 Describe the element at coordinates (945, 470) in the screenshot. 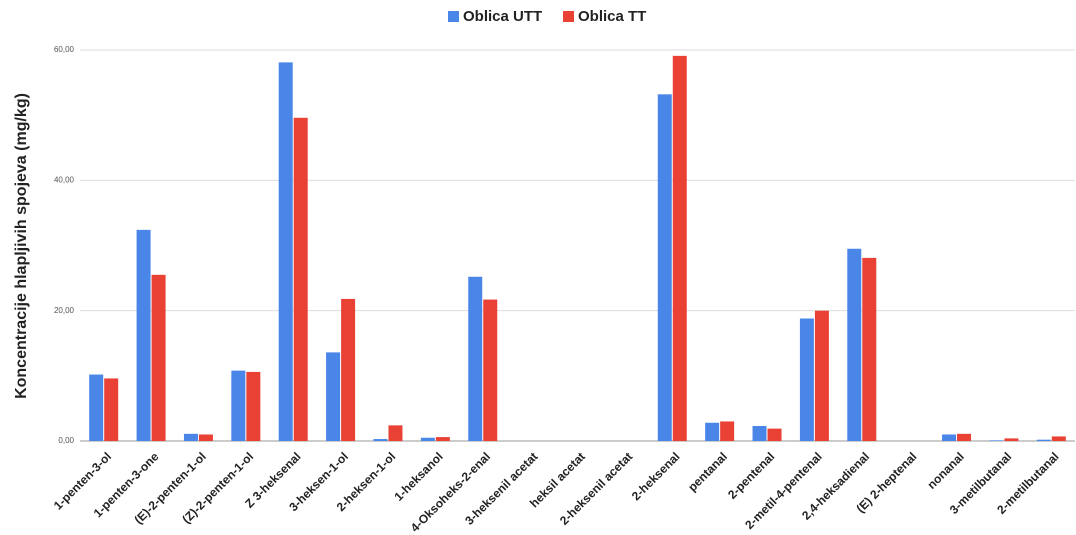

I see `x-tick-label: nonanal` at that location.